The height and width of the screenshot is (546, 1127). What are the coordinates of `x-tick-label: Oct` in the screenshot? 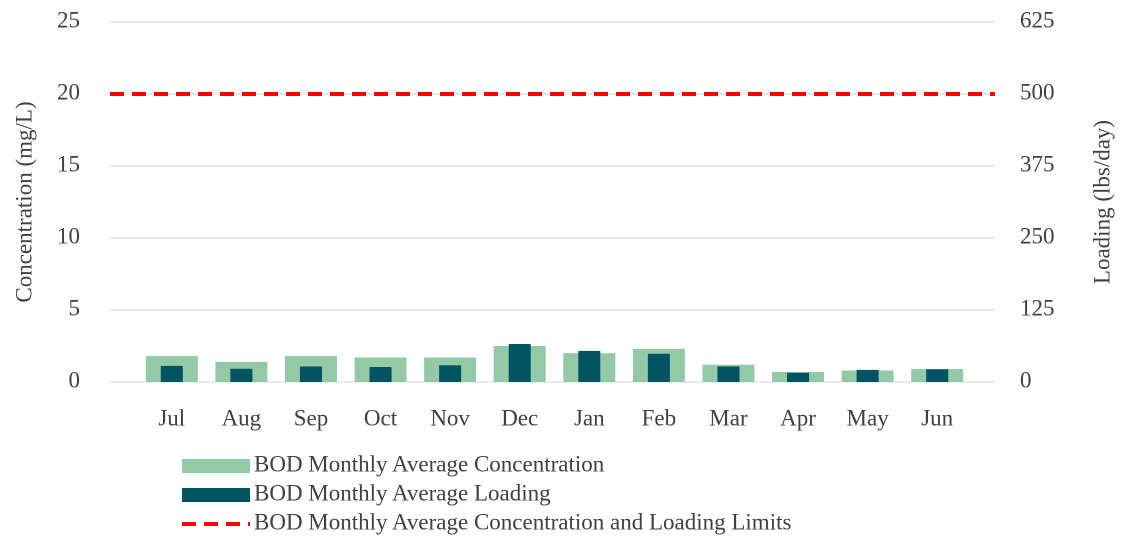 It's located at (381, 417).